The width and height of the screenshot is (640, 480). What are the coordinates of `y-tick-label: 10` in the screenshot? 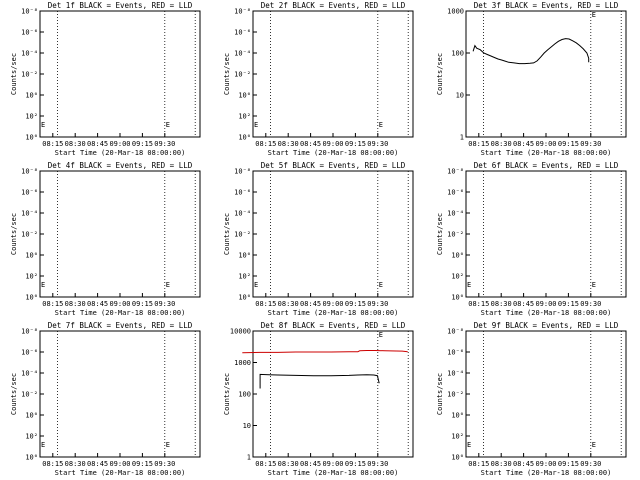 It's located at (460, 96).